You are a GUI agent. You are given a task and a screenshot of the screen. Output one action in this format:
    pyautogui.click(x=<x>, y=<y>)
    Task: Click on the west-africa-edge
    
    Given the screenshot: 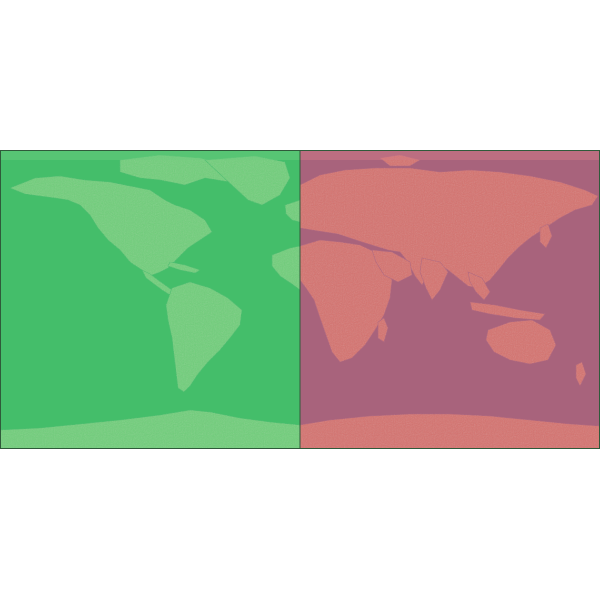 What is the action you would take?
    pyautogui.click(x=285, y=268)
    